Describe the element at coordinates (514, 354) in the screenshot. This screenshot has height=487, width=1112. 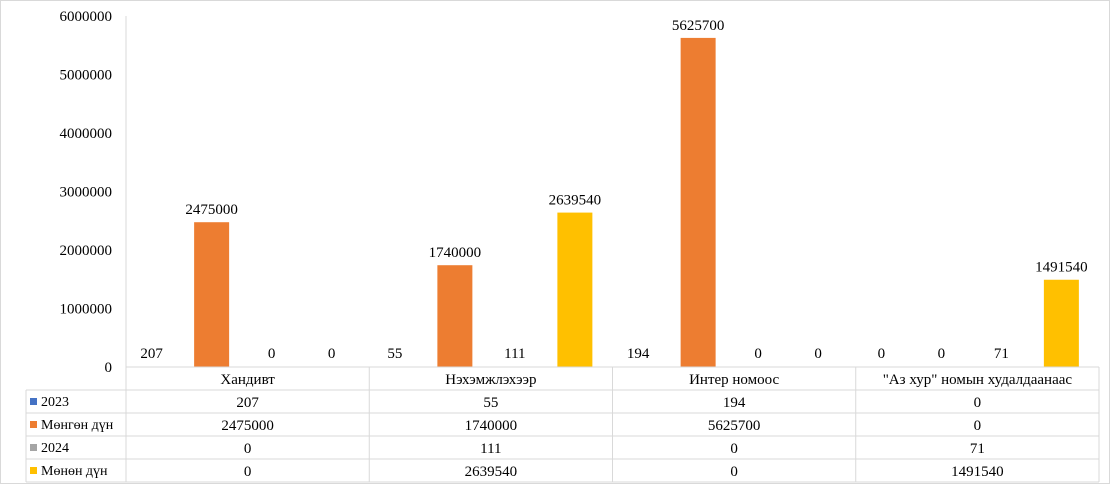
I see `data-label: 111` at that location.